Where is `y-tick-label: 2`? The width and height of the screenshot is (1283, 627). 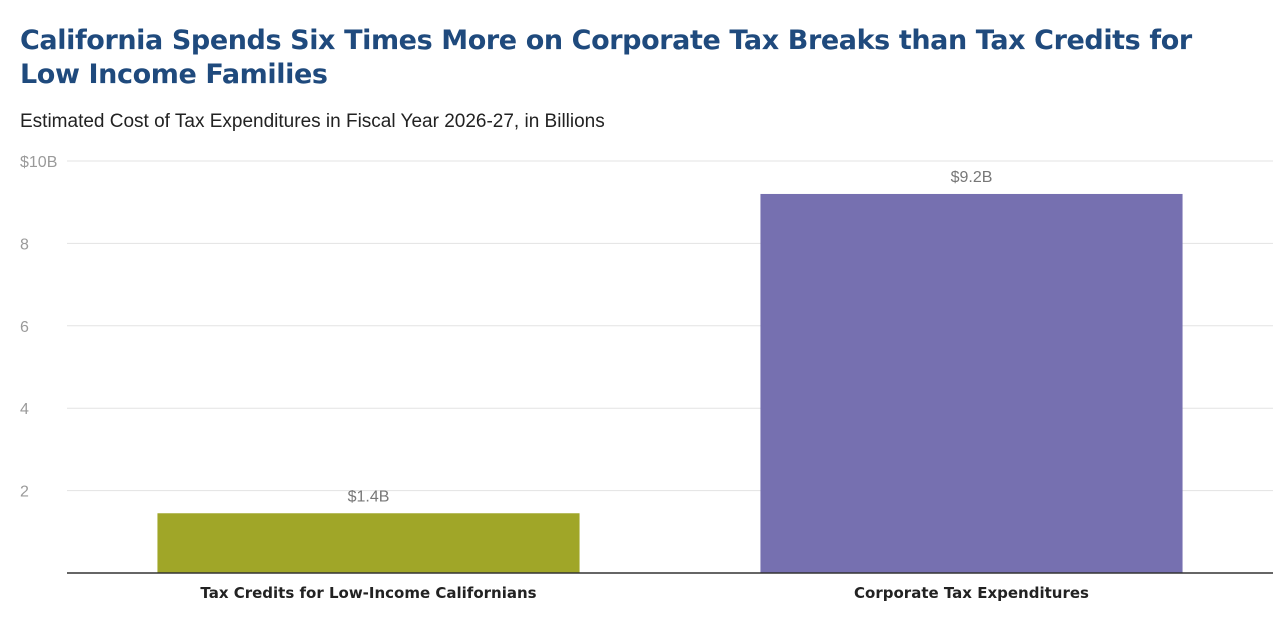
y-tick-label: 2 is located at coordinates (24, 492).